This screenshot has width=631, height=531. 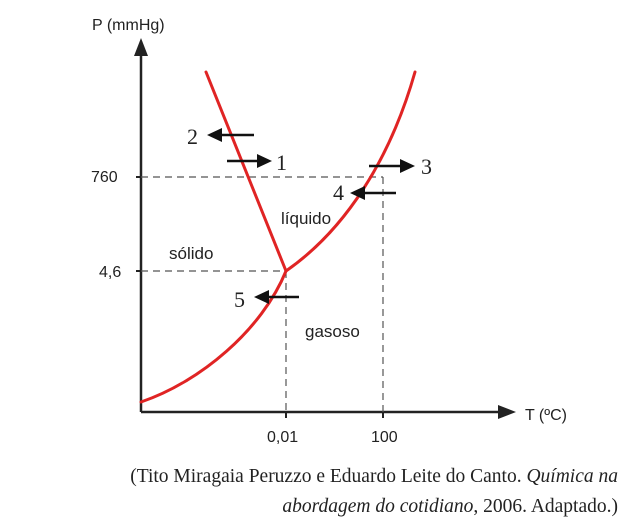 I want to click on fusion-curve, so click(x=246, y=171).